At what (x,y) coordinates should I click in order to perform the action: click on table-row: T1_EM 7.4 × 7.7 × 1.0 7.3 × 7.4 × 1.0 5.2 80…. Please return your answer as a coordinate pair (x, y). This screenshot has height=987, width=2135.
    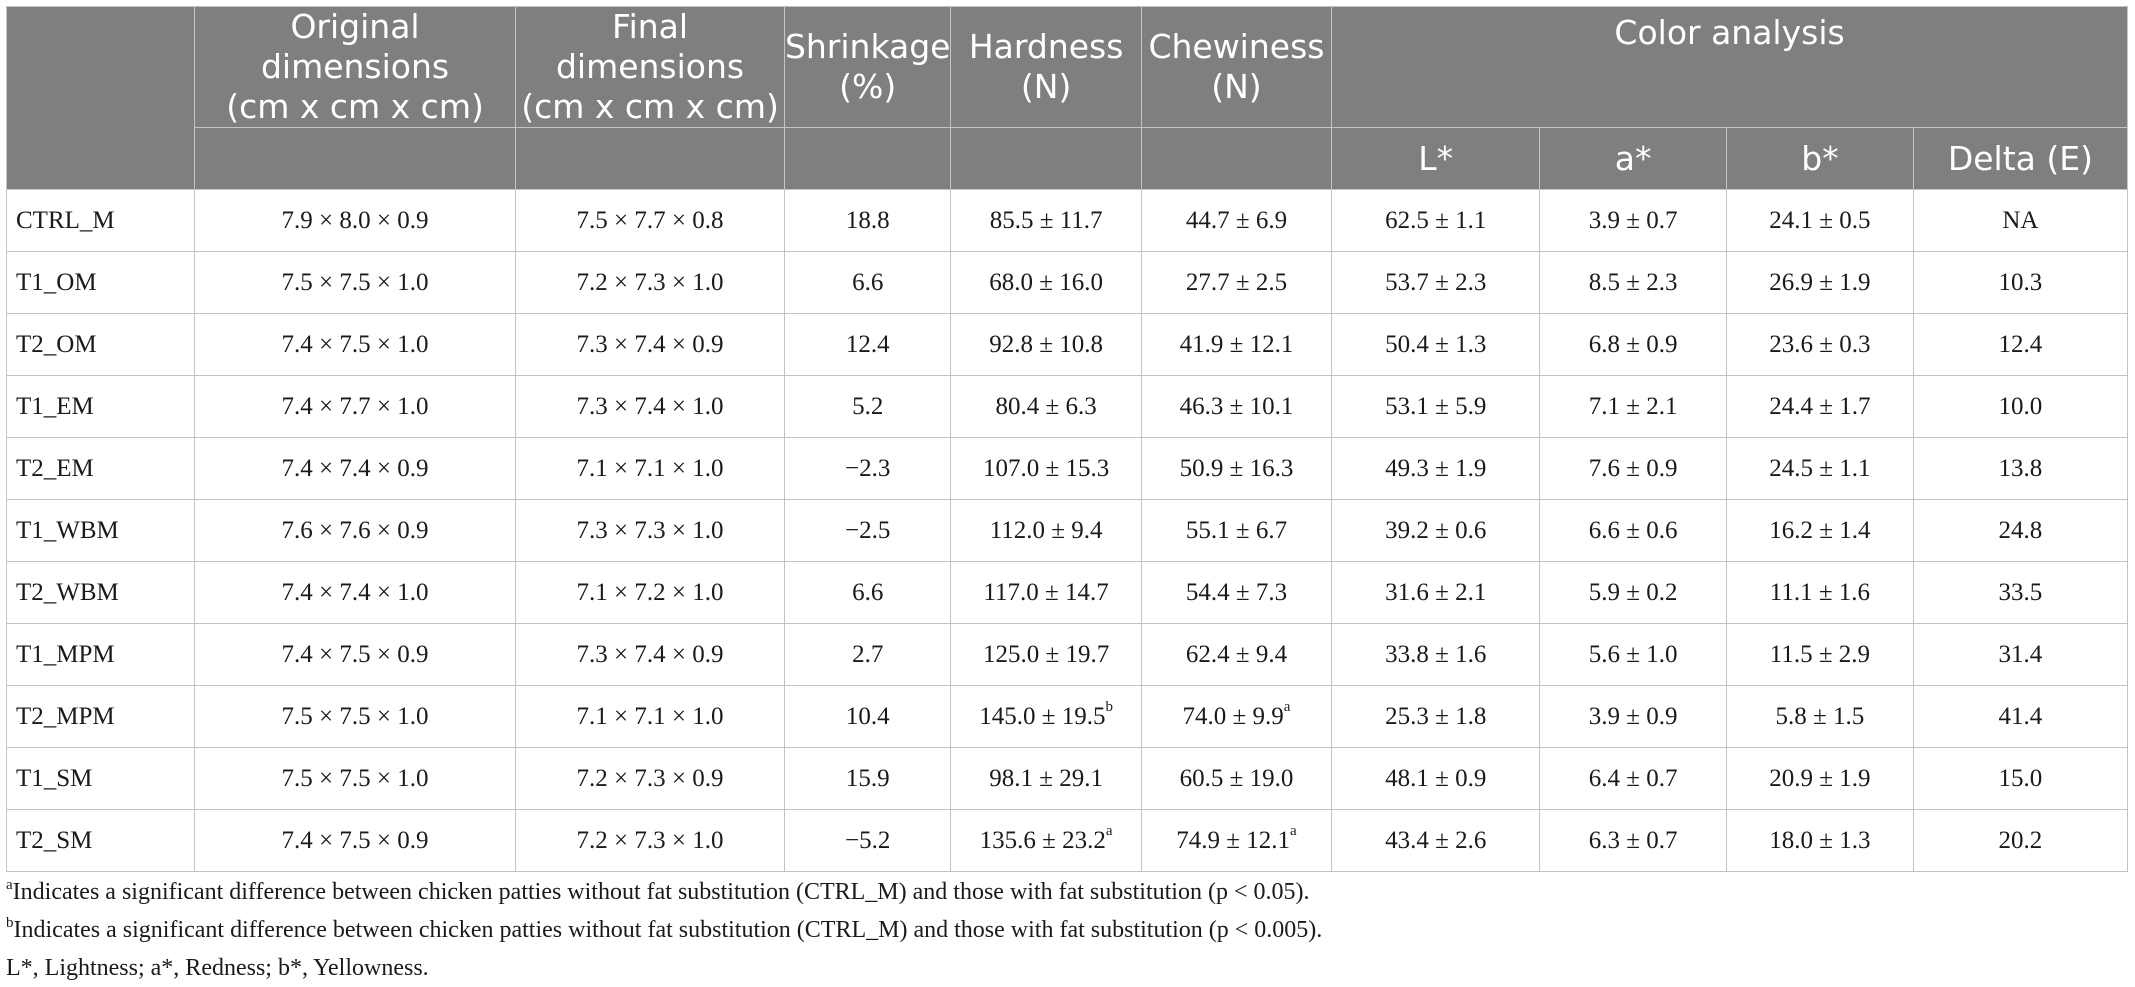
    Looking at the image, I should click on (1067, 406).